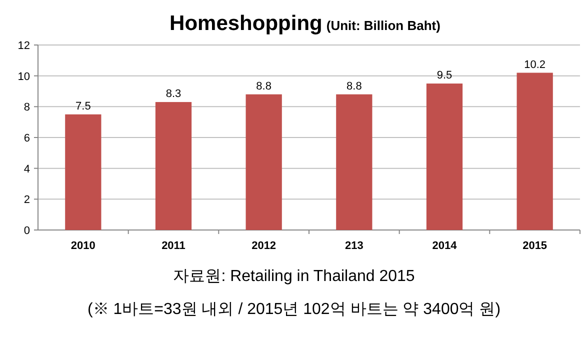 This screenshot has width=588, height=337. What do you see at coordinates (383, 25) in the screenshot?
I see `chart-subtitle: (Unit: Billion Baht)` at bounding box center [383, 25].